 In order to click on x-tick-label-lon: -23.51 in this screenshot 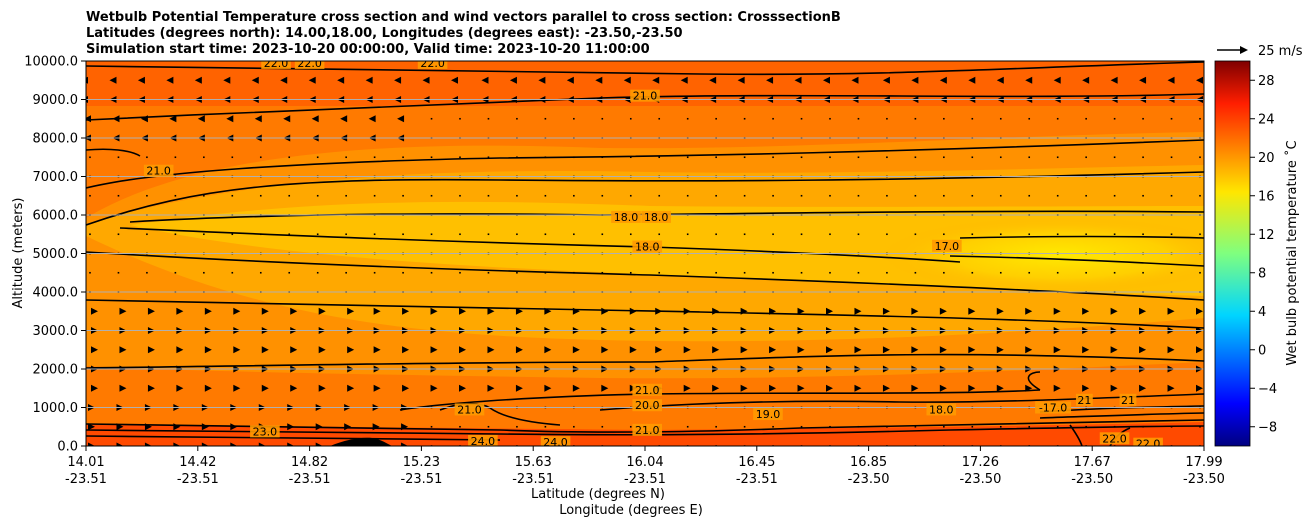, I will do `click(421, 479)`.